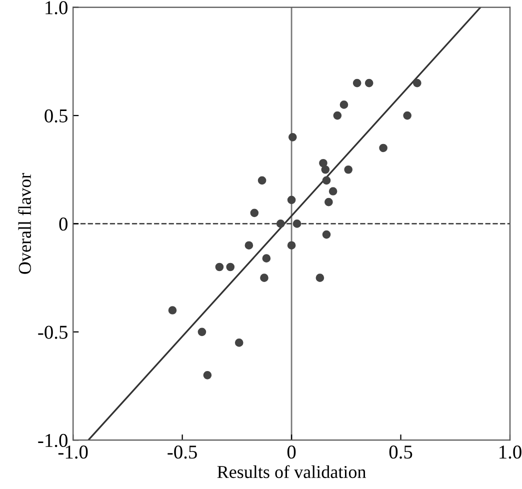 This screenshot has height=489, width=522. I want to click on x-tick-label: 1.0, so click(511, 452).